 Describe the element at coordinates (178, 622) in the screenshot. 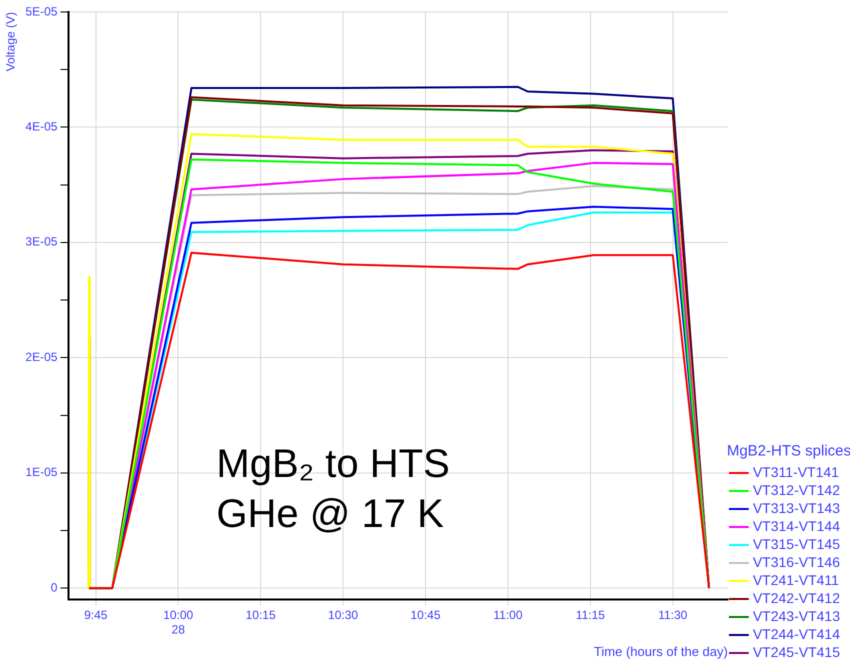

I see `x-tick-label: 10:00 28` at that location.